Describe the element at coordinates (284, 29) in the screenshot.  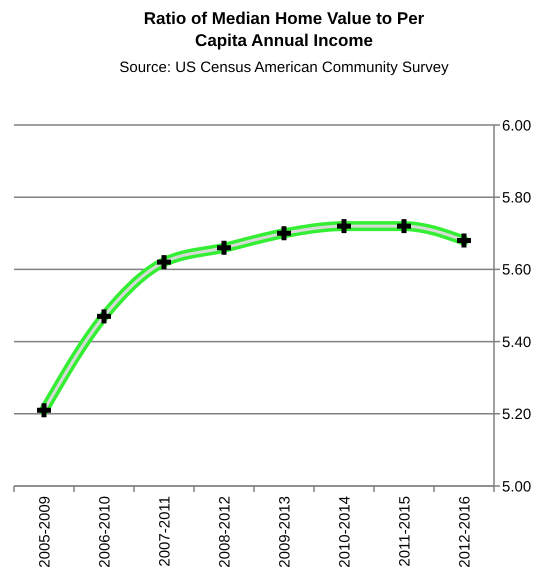
I see `chart-title: Ratio of Median Home Value to Per Capita Annual Income` at that location.